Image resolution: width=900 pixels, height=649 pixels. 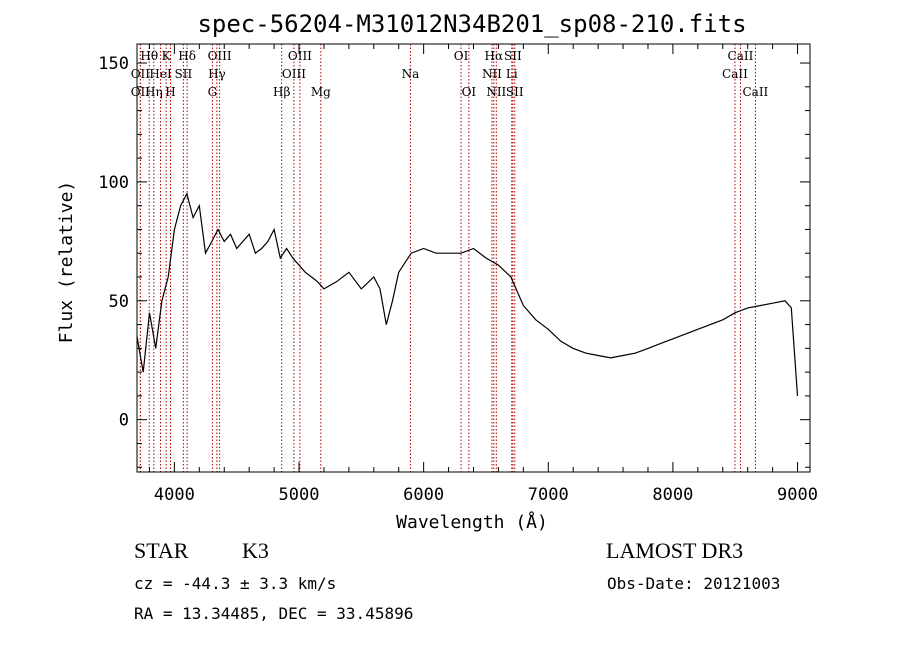 I want to click on spectral-line-label: Hβ, so click(x=281, y=92).